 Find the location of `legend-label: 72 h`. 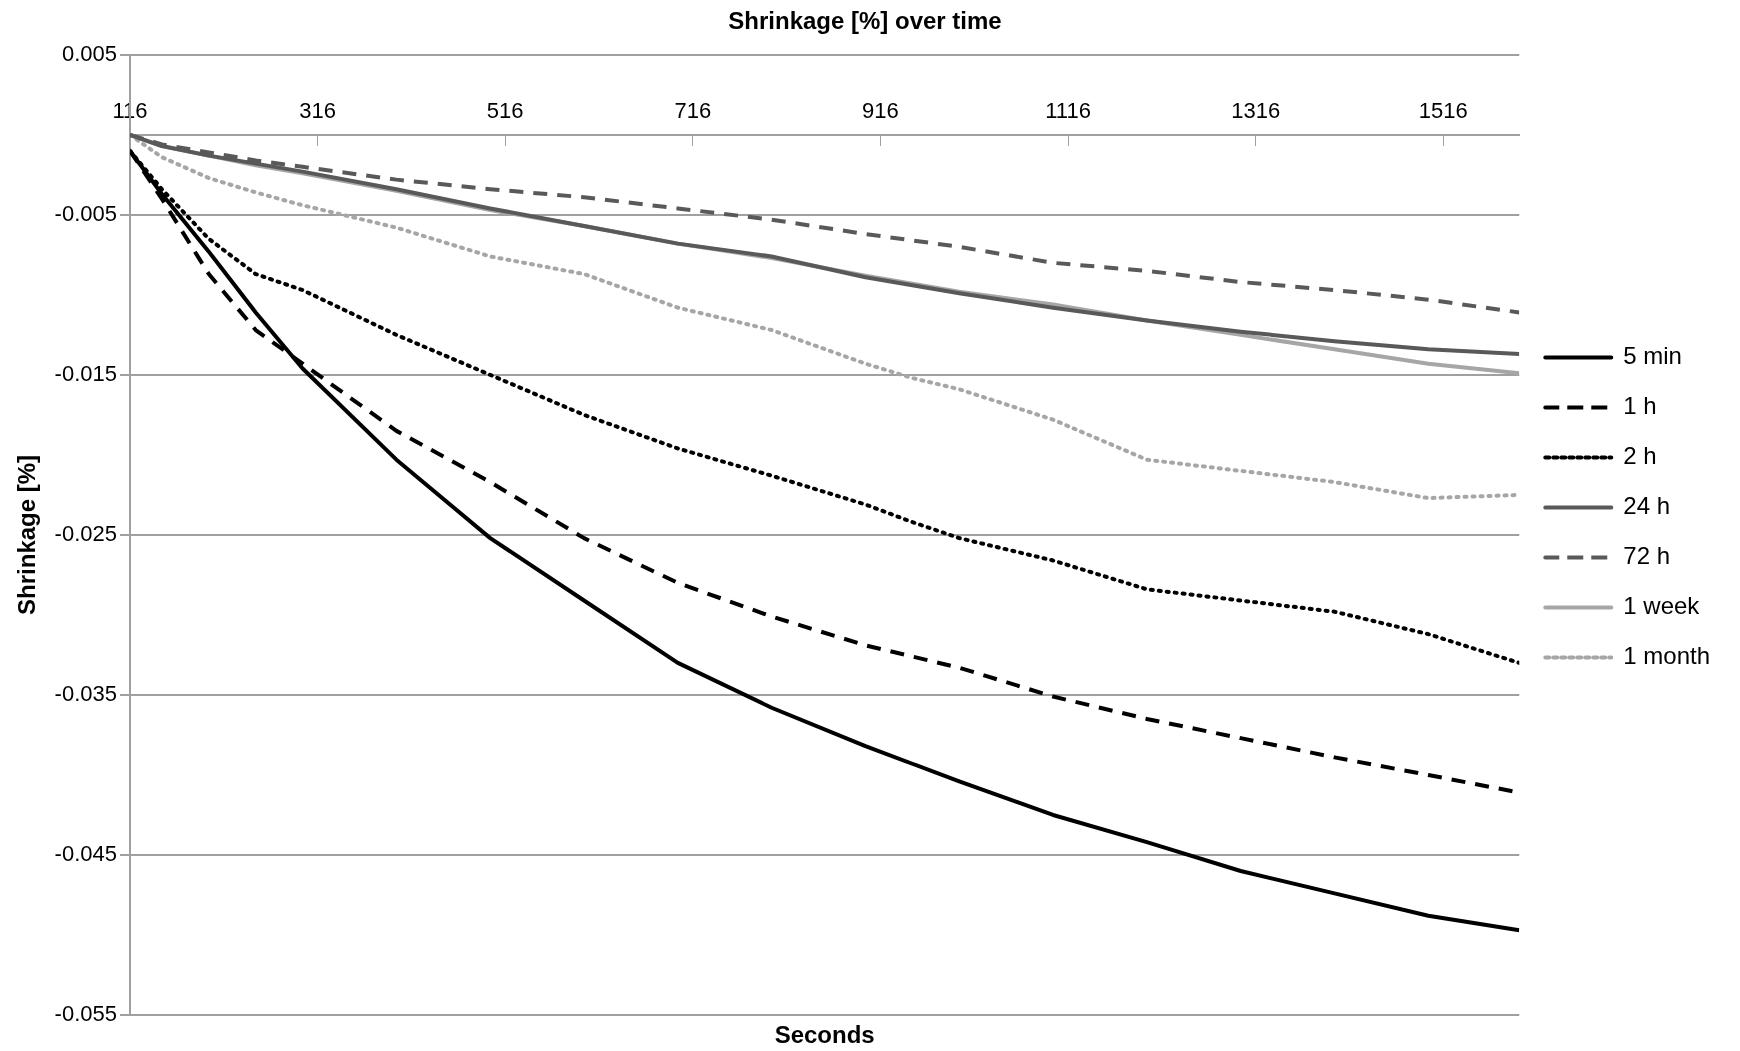

legend-label: 72 h is located at coordinates (1646, 556).